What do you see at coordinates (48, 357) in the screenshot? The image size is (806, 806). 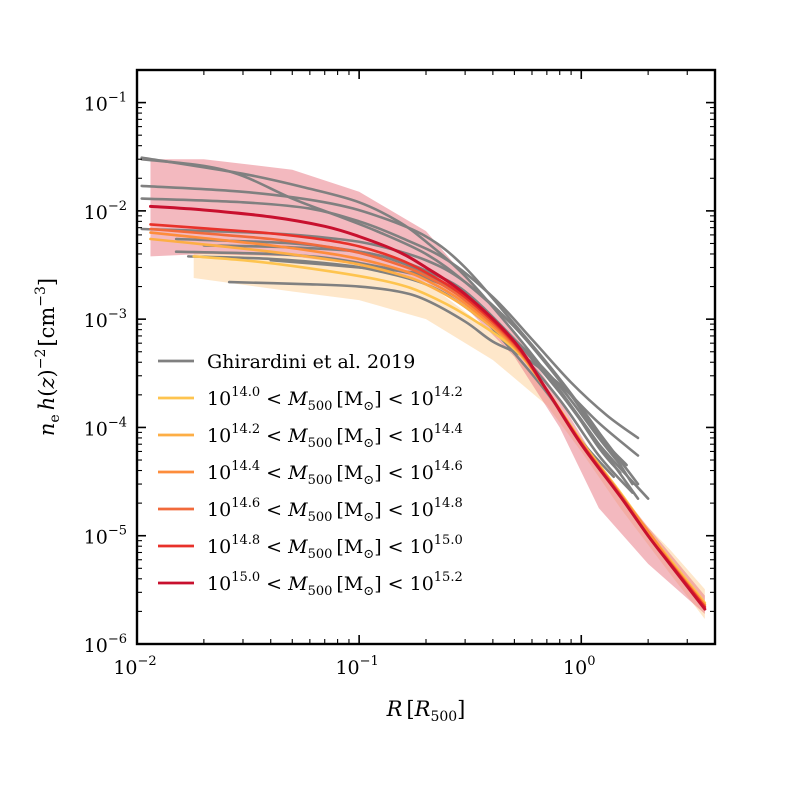 I see `y-axis-label: neh(z)−2[cm−3]` at bounding box center [48, 357].